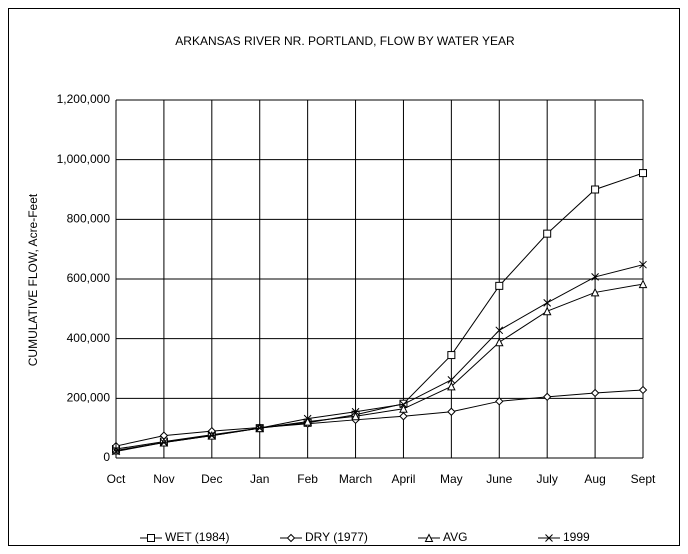 The image size is (688, 554). What do you see at coordinates (84, 99) in the screenshot?
I see `y-tick-label: 1,200,000` at bounding box center [84, 99].